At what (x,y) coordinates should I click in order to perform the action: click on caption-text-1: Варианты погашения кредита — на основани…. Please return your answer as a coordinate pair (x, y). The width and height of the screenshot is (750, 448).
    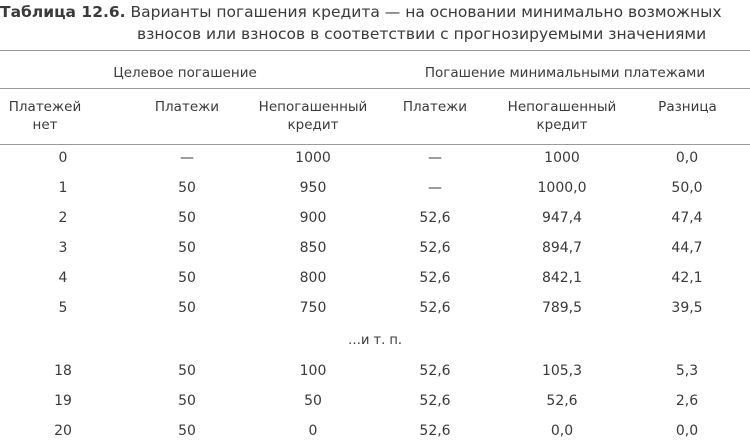
    Looking at the image, I should click on (426, 12).